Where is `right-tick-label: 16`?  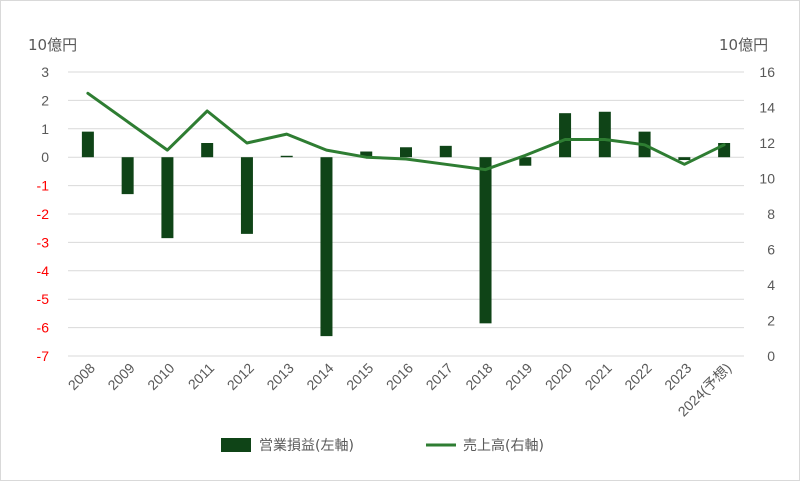
right-tick-label: 16 is located at coordinates (767, 72).